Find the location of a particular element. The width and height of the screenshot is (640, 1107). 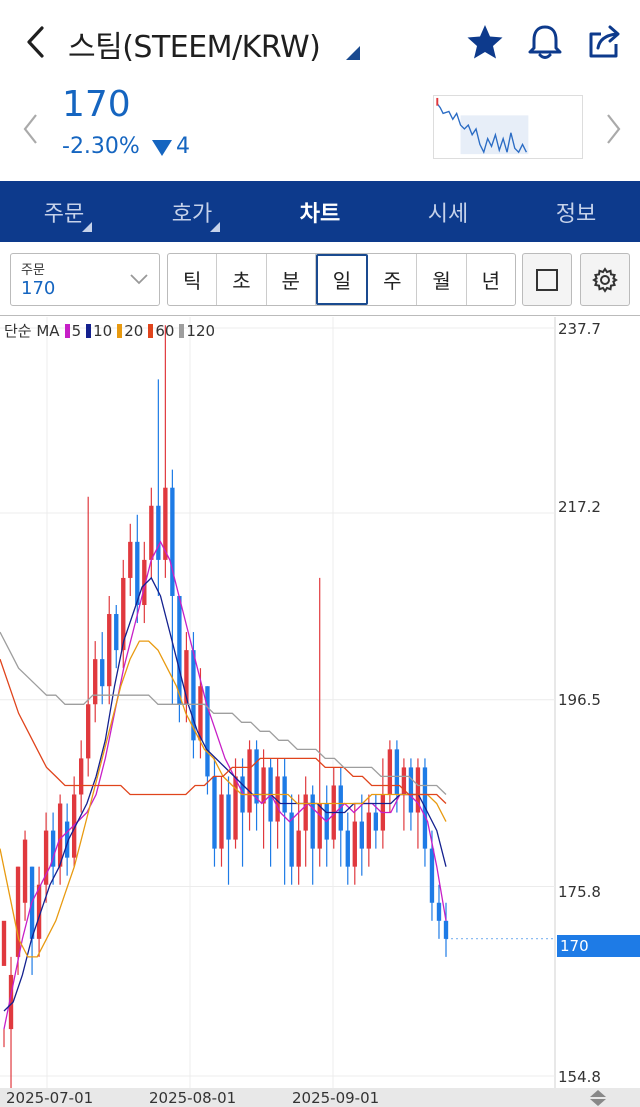

tab-label: 정보 is located at coordinates (576, 214).